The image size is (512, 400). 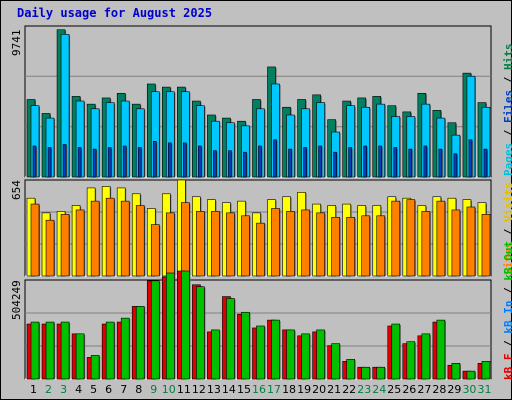 I want to click on day-tick-label: 19, so click(x=304, y=389).